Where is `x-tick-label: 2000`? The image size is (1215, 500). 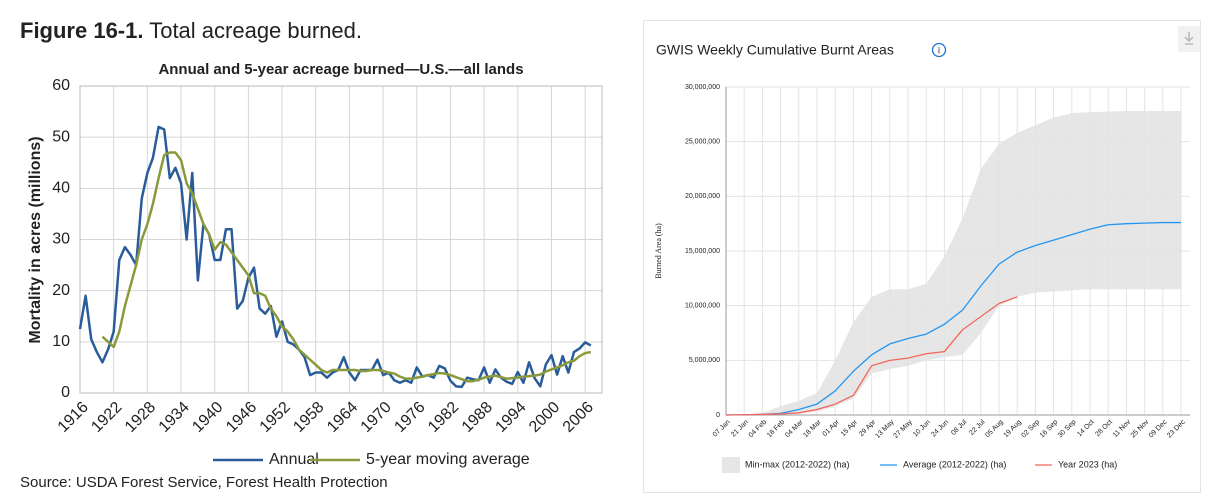 x-tick-label: 2000 is located at coordinates (544, 417).